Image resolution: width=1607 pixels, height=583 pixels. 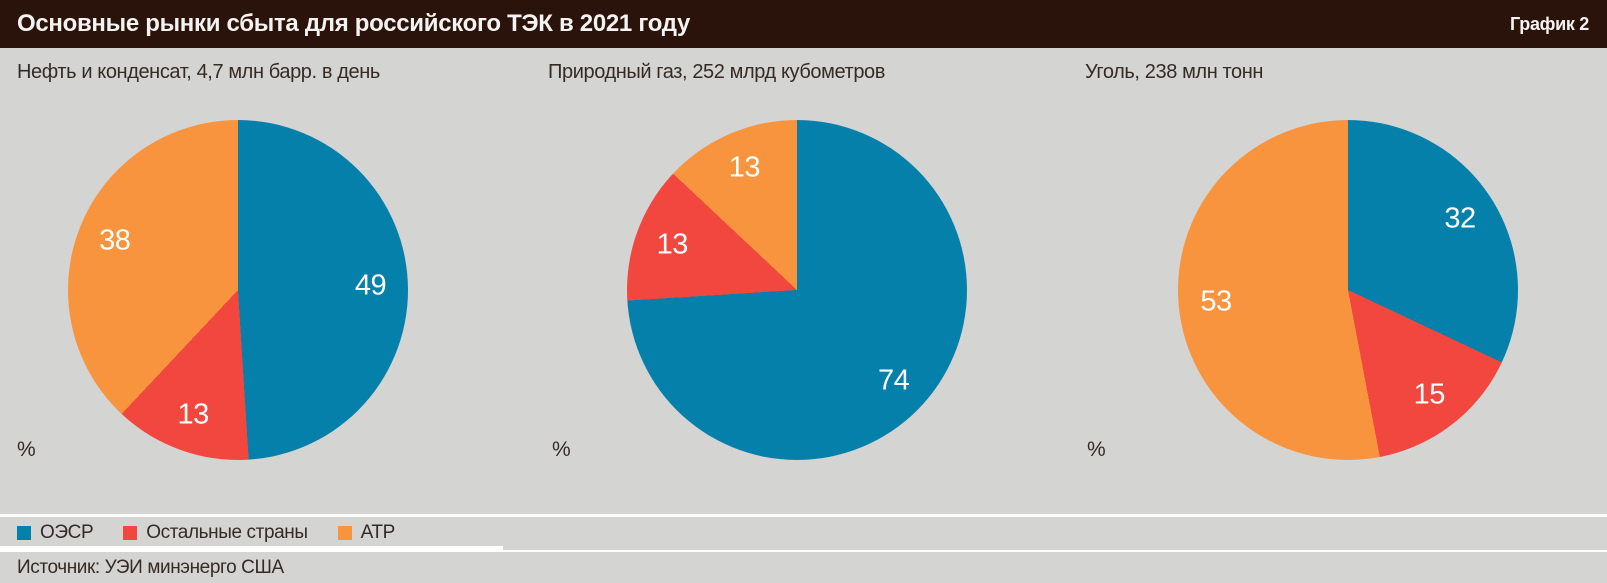 I want to click on pie-slice-value: 74, so click(x=894, y=380).